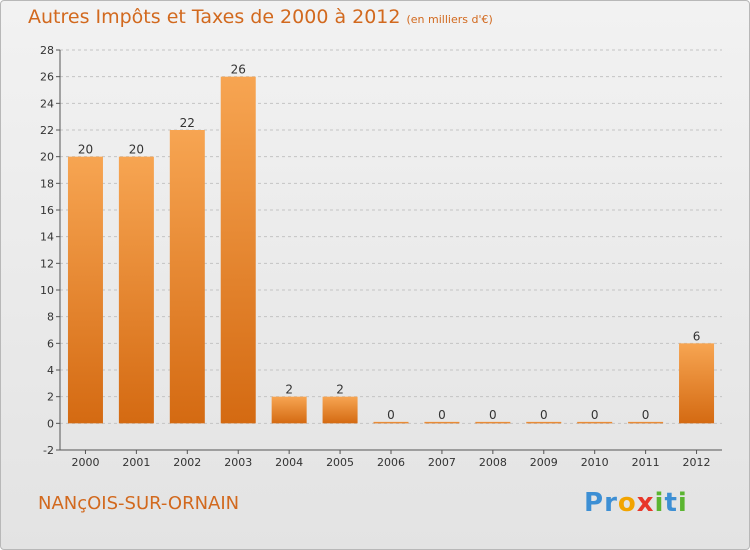 The image size is (750, 550). Describe the element at coordinates (594, 503) in the screenshot. I see `logo-letter: P` at that location.